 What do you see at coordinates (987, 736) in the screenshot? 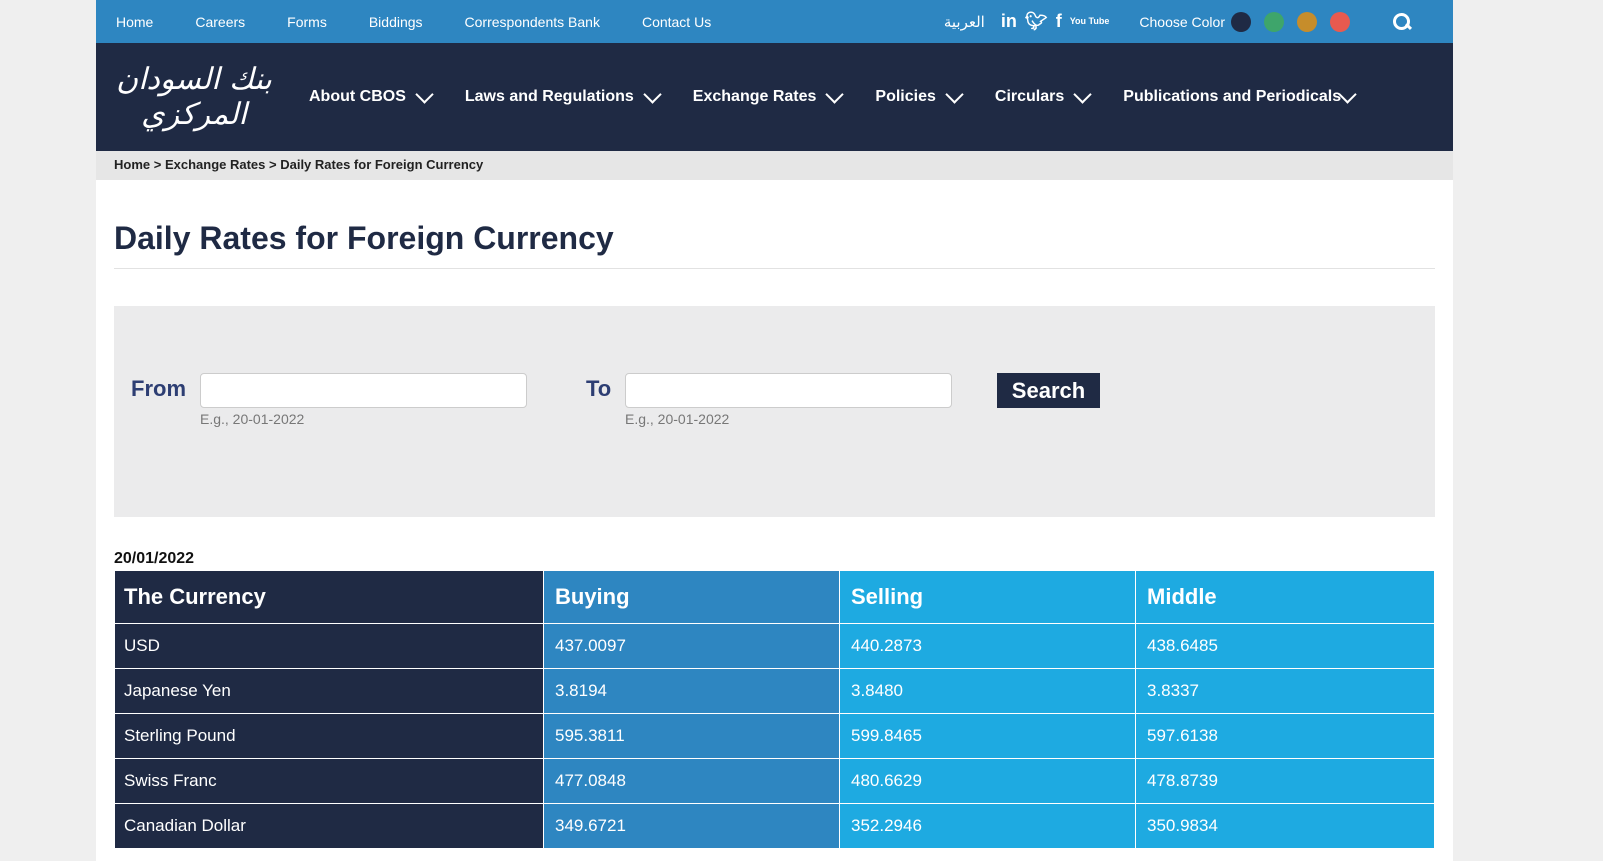
I see `selling-cell: 599.8465` at bounding box center [987, 736].